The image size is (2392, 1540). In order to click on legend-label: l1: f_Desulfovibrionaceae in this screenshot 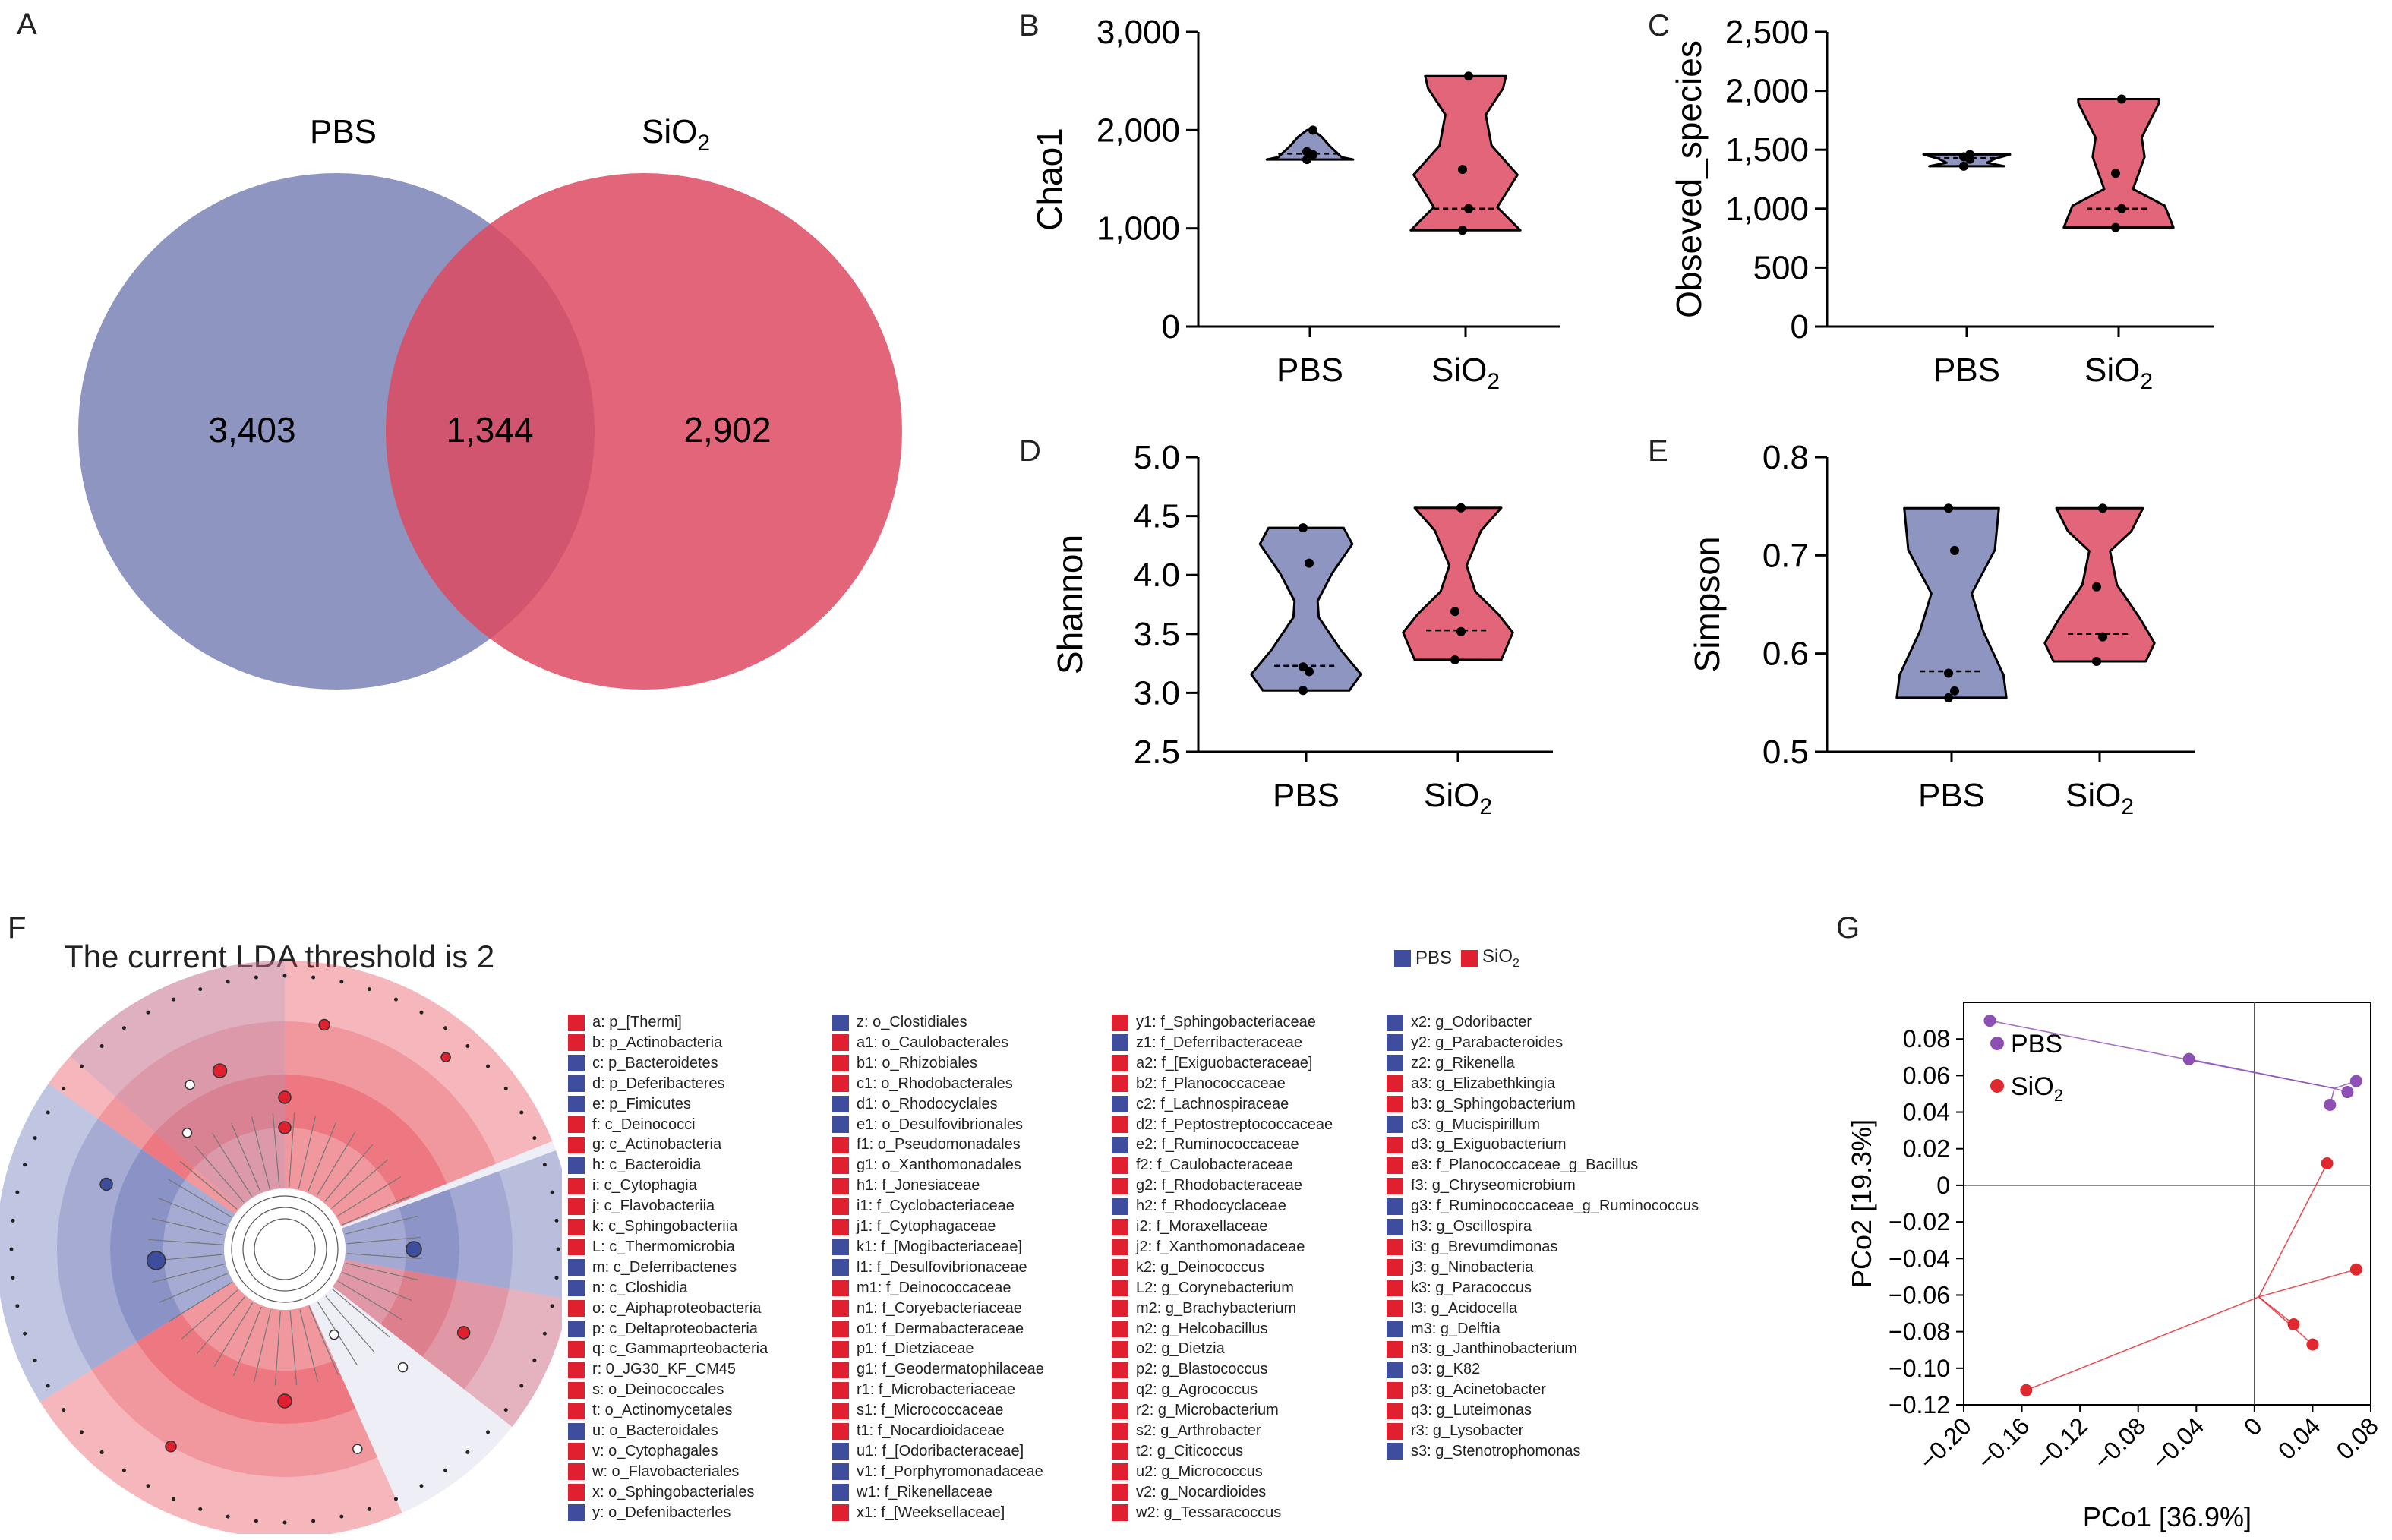, I will do `click(942, 1267)`.